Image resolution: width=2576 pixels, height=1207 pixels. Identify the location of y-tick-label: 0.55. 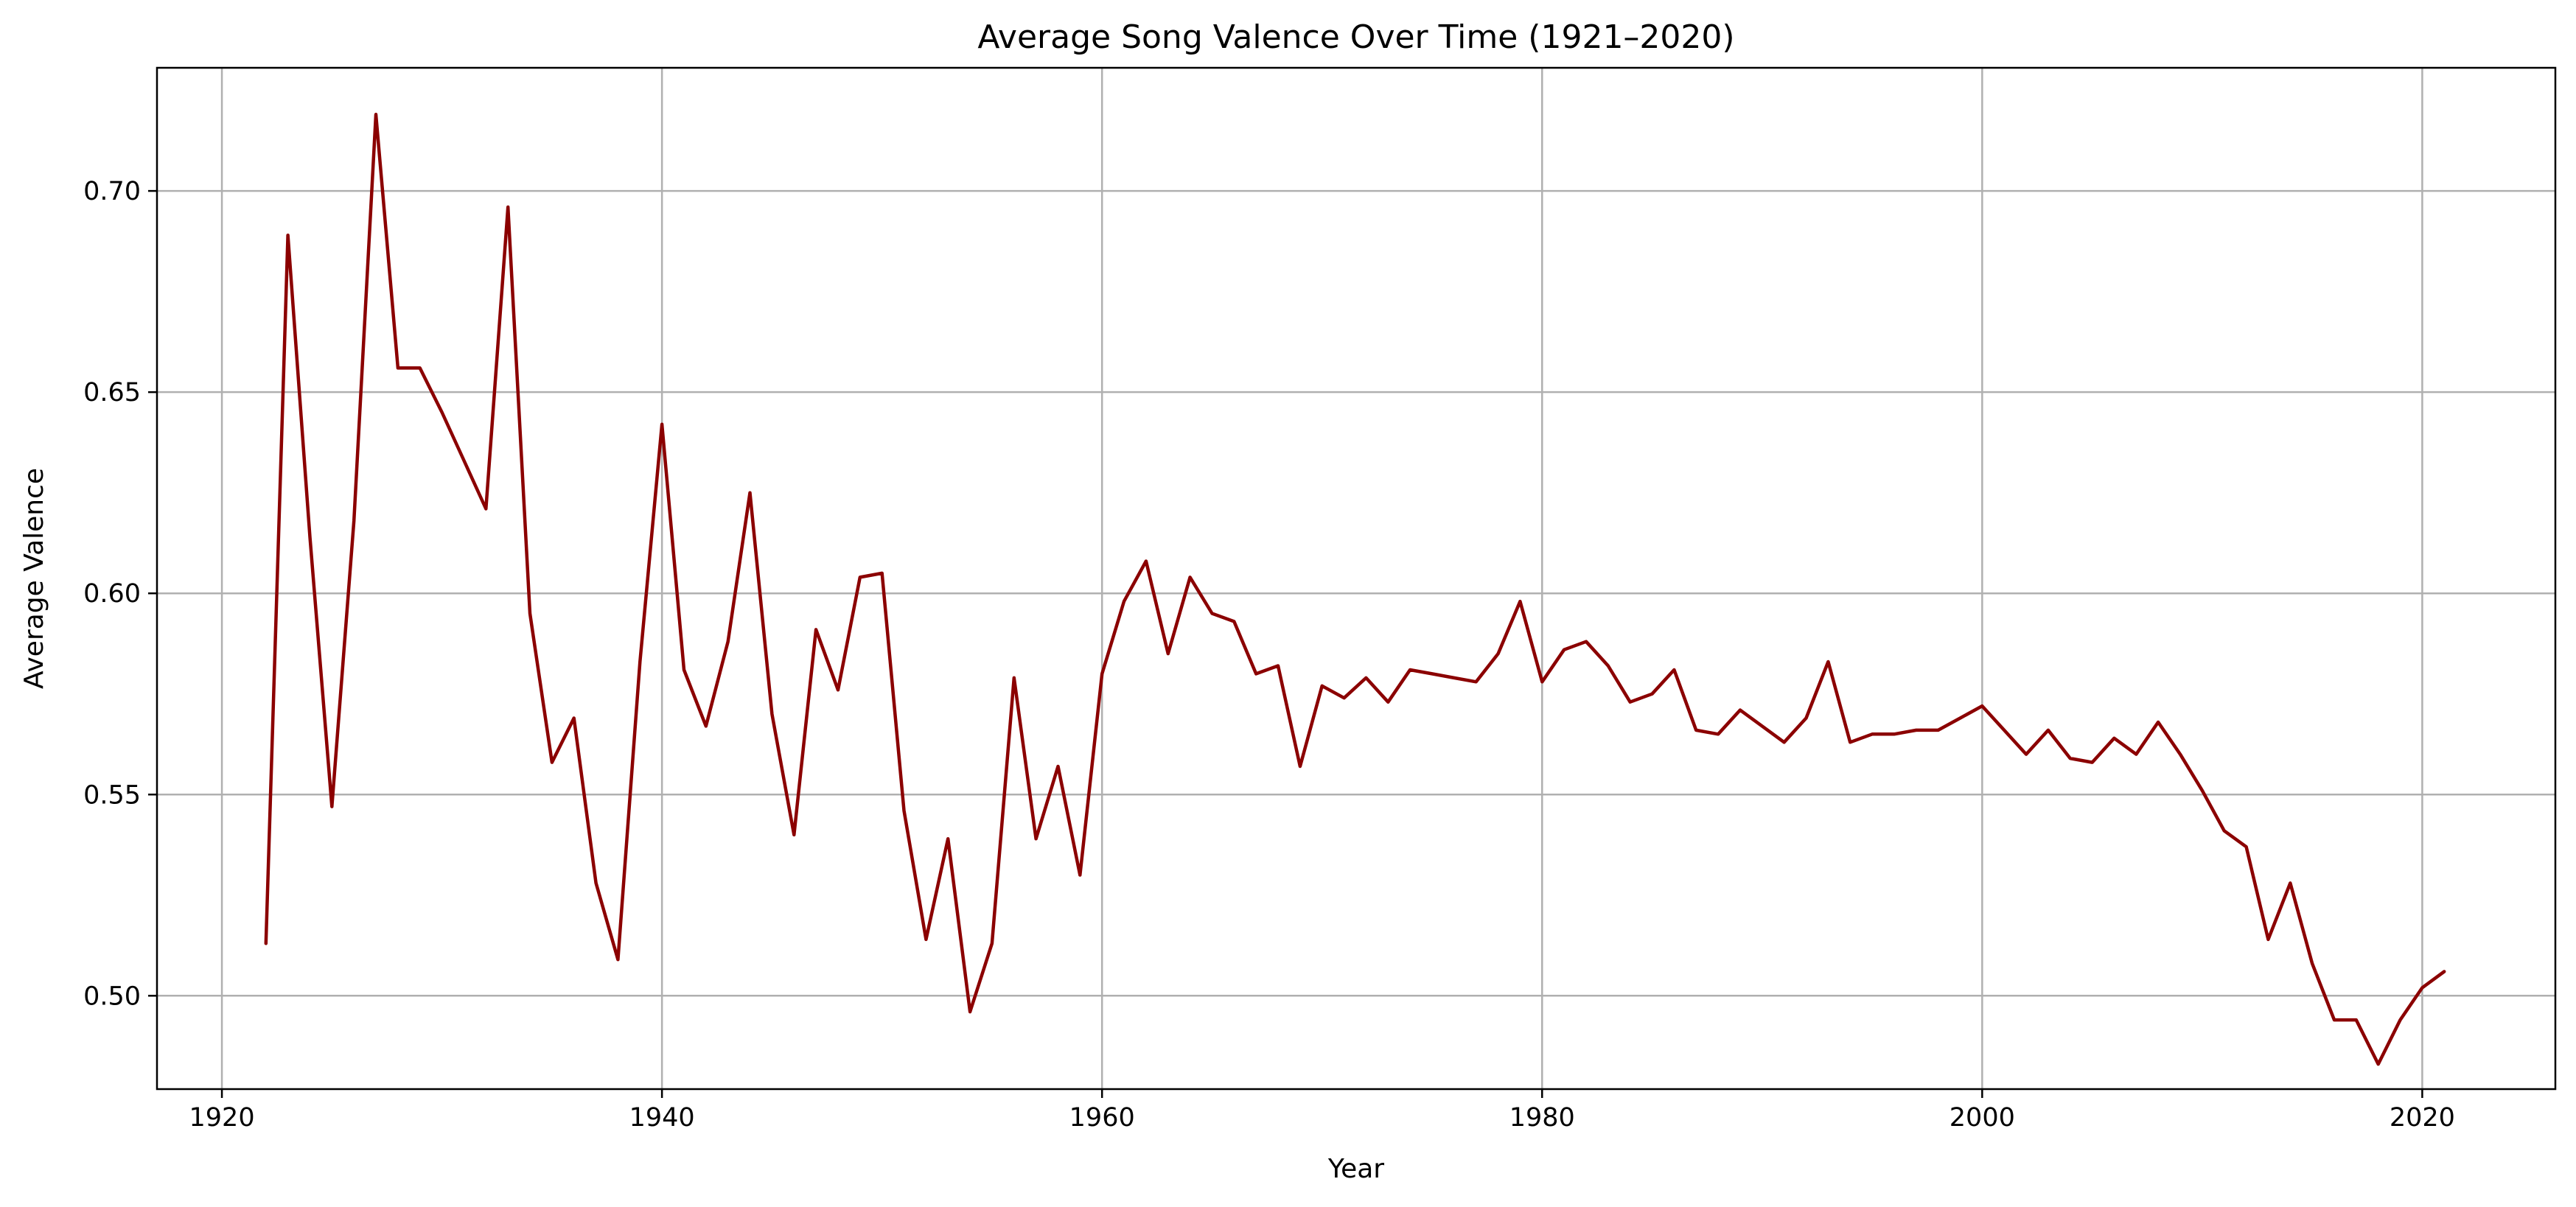
(112, 795).